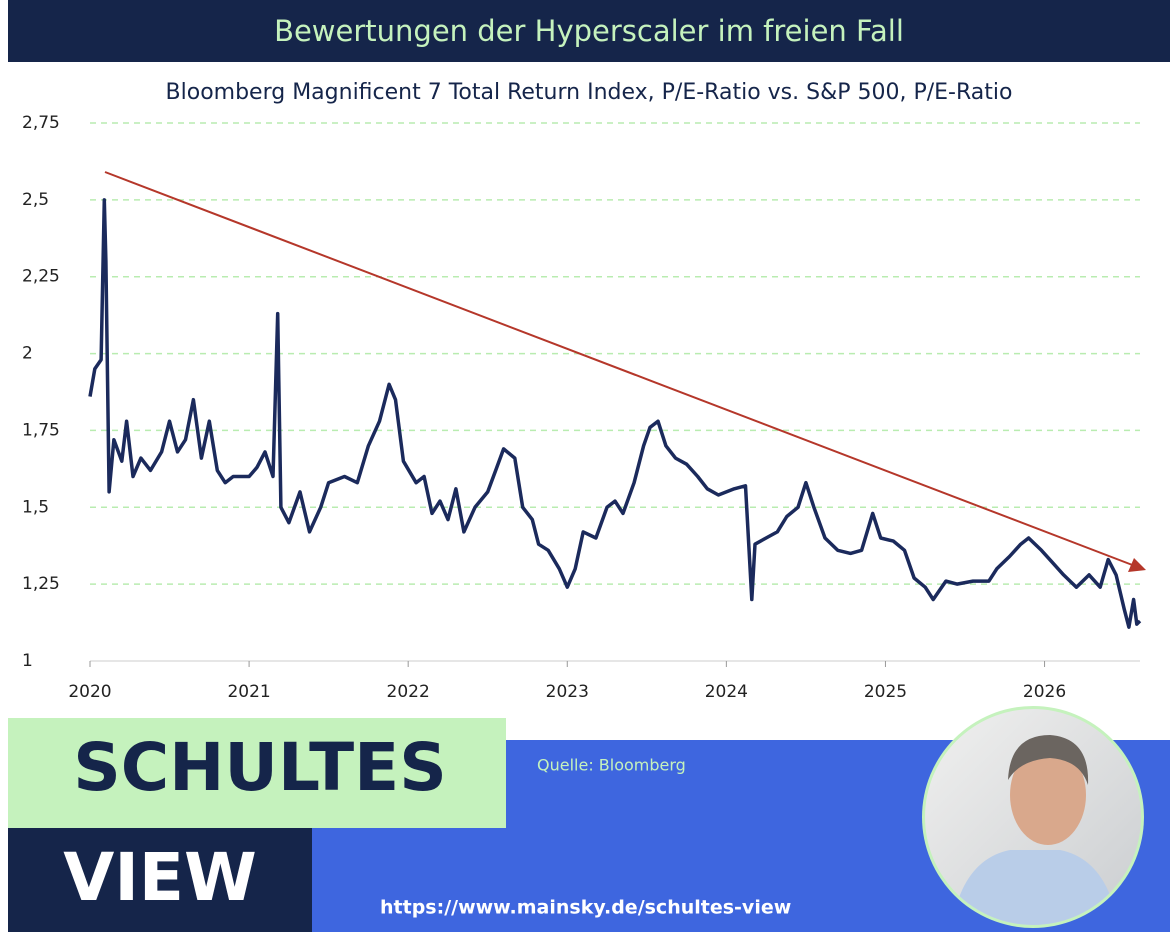 This screenshot has height=932, width=1170. What do you see at coordinates (35, 507) in the screenshot?
I see `y-tick-label: 1,5` at bounding box center [35, 507].